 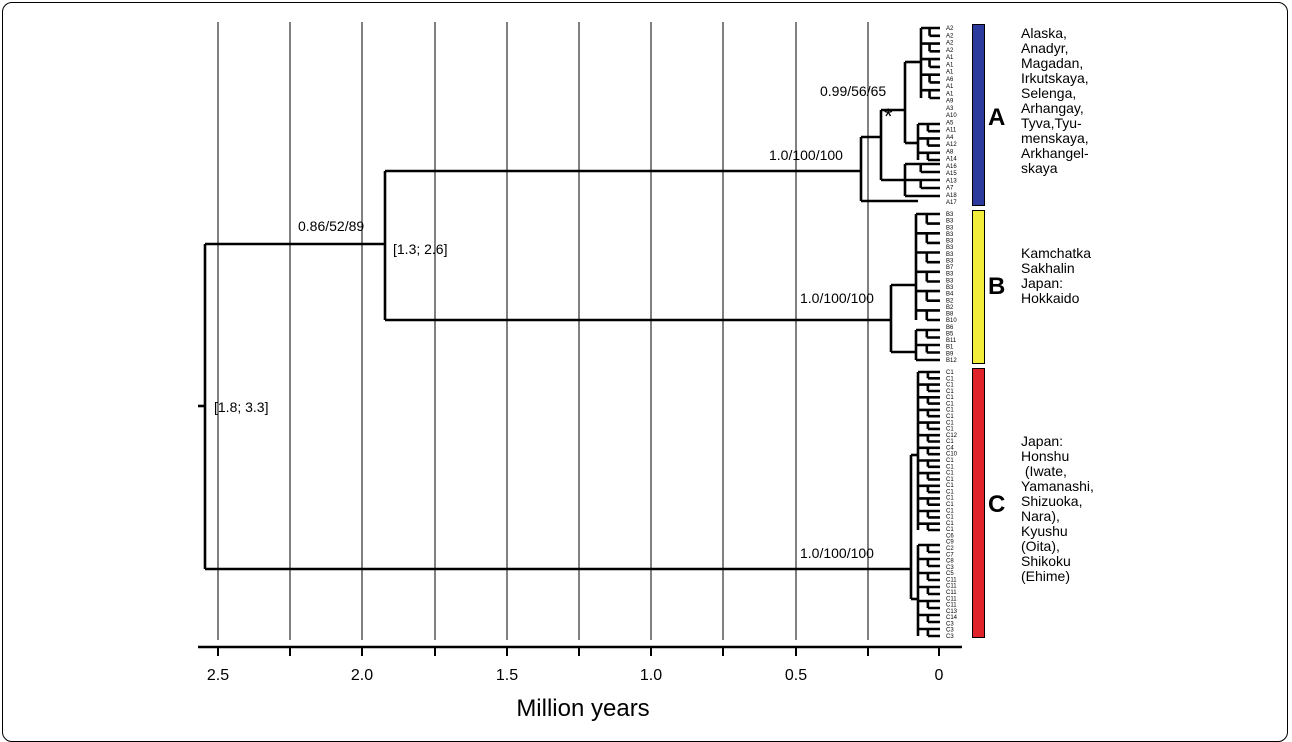 What do you see at coordinates (951, 116) in the screenshot?
I see `tip-label: A10` at bounding box center [951, 116].